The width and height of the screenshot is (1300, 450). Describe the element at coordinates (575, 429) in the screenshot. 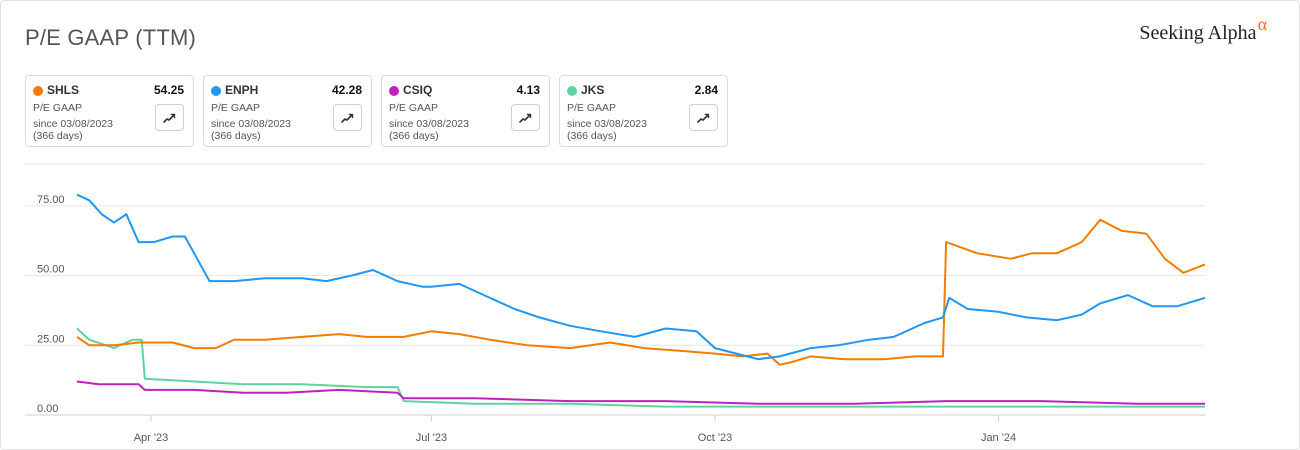

I see `x-axis-ticks: Apr '23 Jul '23 Oct '23 Jan '24` at that location.